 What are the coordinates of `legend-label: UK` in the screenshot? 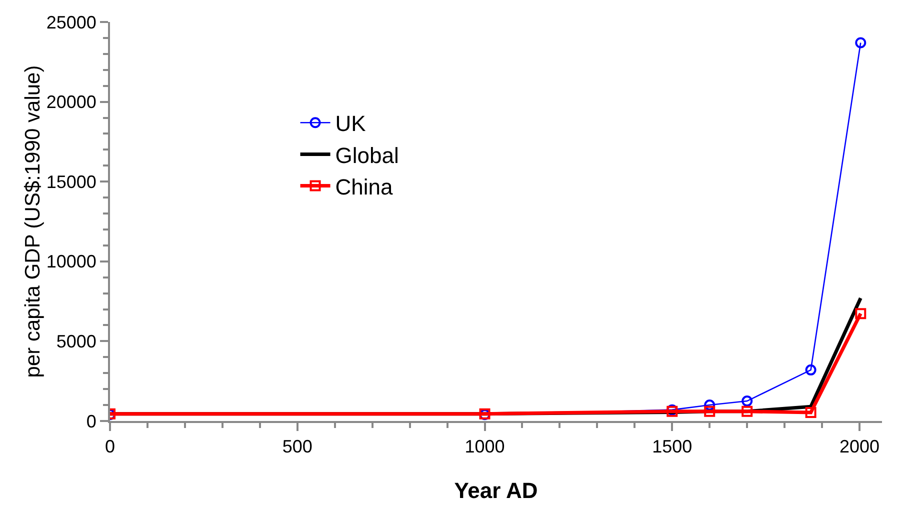 It's located at (350, 123).